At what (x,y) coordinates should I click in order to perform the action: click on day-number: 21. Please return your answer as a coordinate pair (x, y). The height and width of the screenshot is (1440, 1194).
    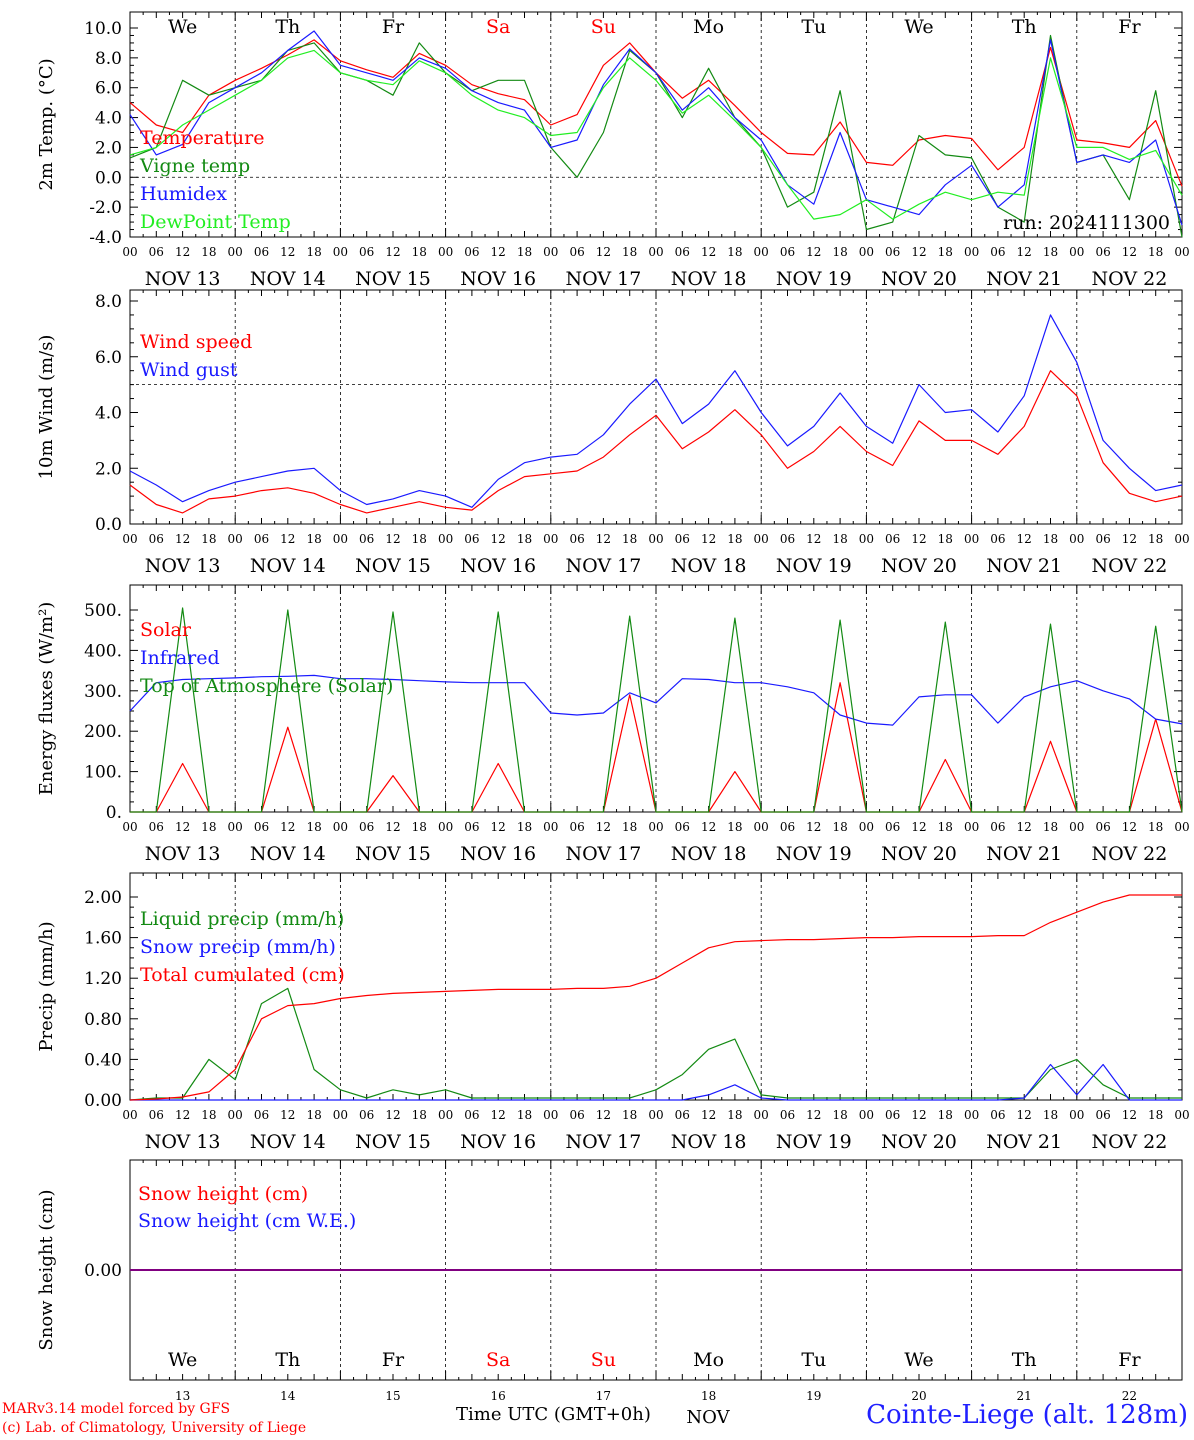
    Looking at the image, I should click on (1024, 1396).